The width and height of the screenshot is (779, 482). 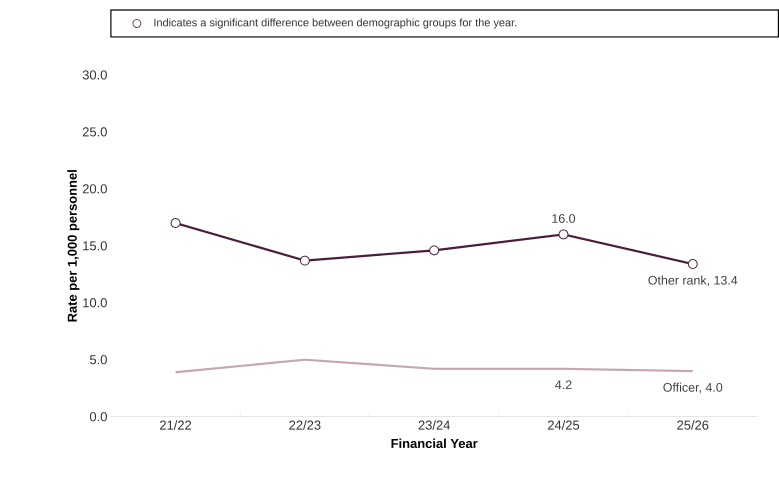 What do you see at coordinates (435, 443) in the screenshot?
I see `x-axis-title: Financial Year` at bounding box center [435, 443].